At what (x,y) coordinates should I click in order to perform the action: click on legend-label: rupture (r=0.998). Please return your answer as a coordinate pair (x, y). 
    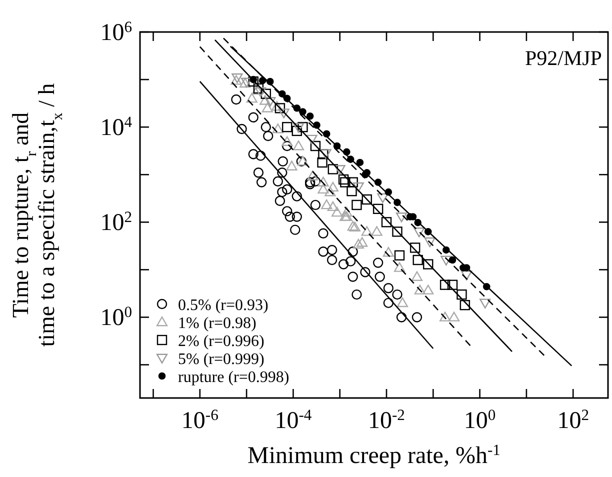
    Looking at the image, I should click on (234, 377).